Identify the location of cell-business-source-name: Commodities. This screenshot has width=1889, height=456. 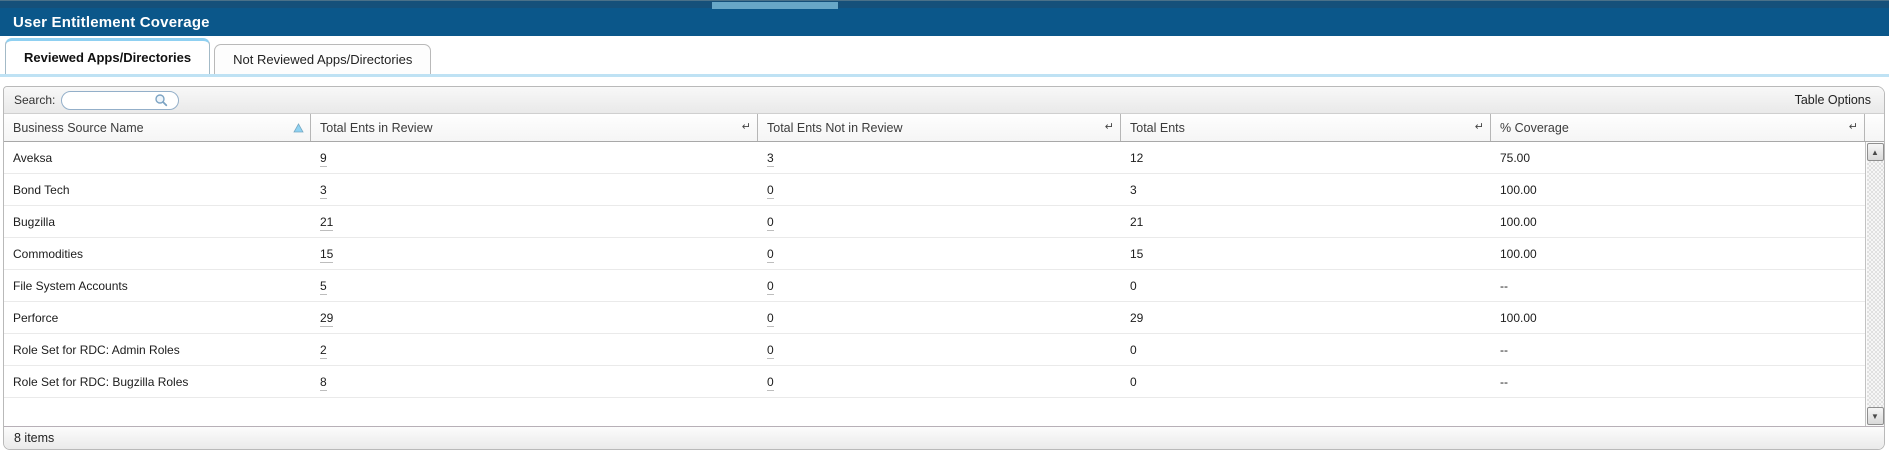
(157, 254).